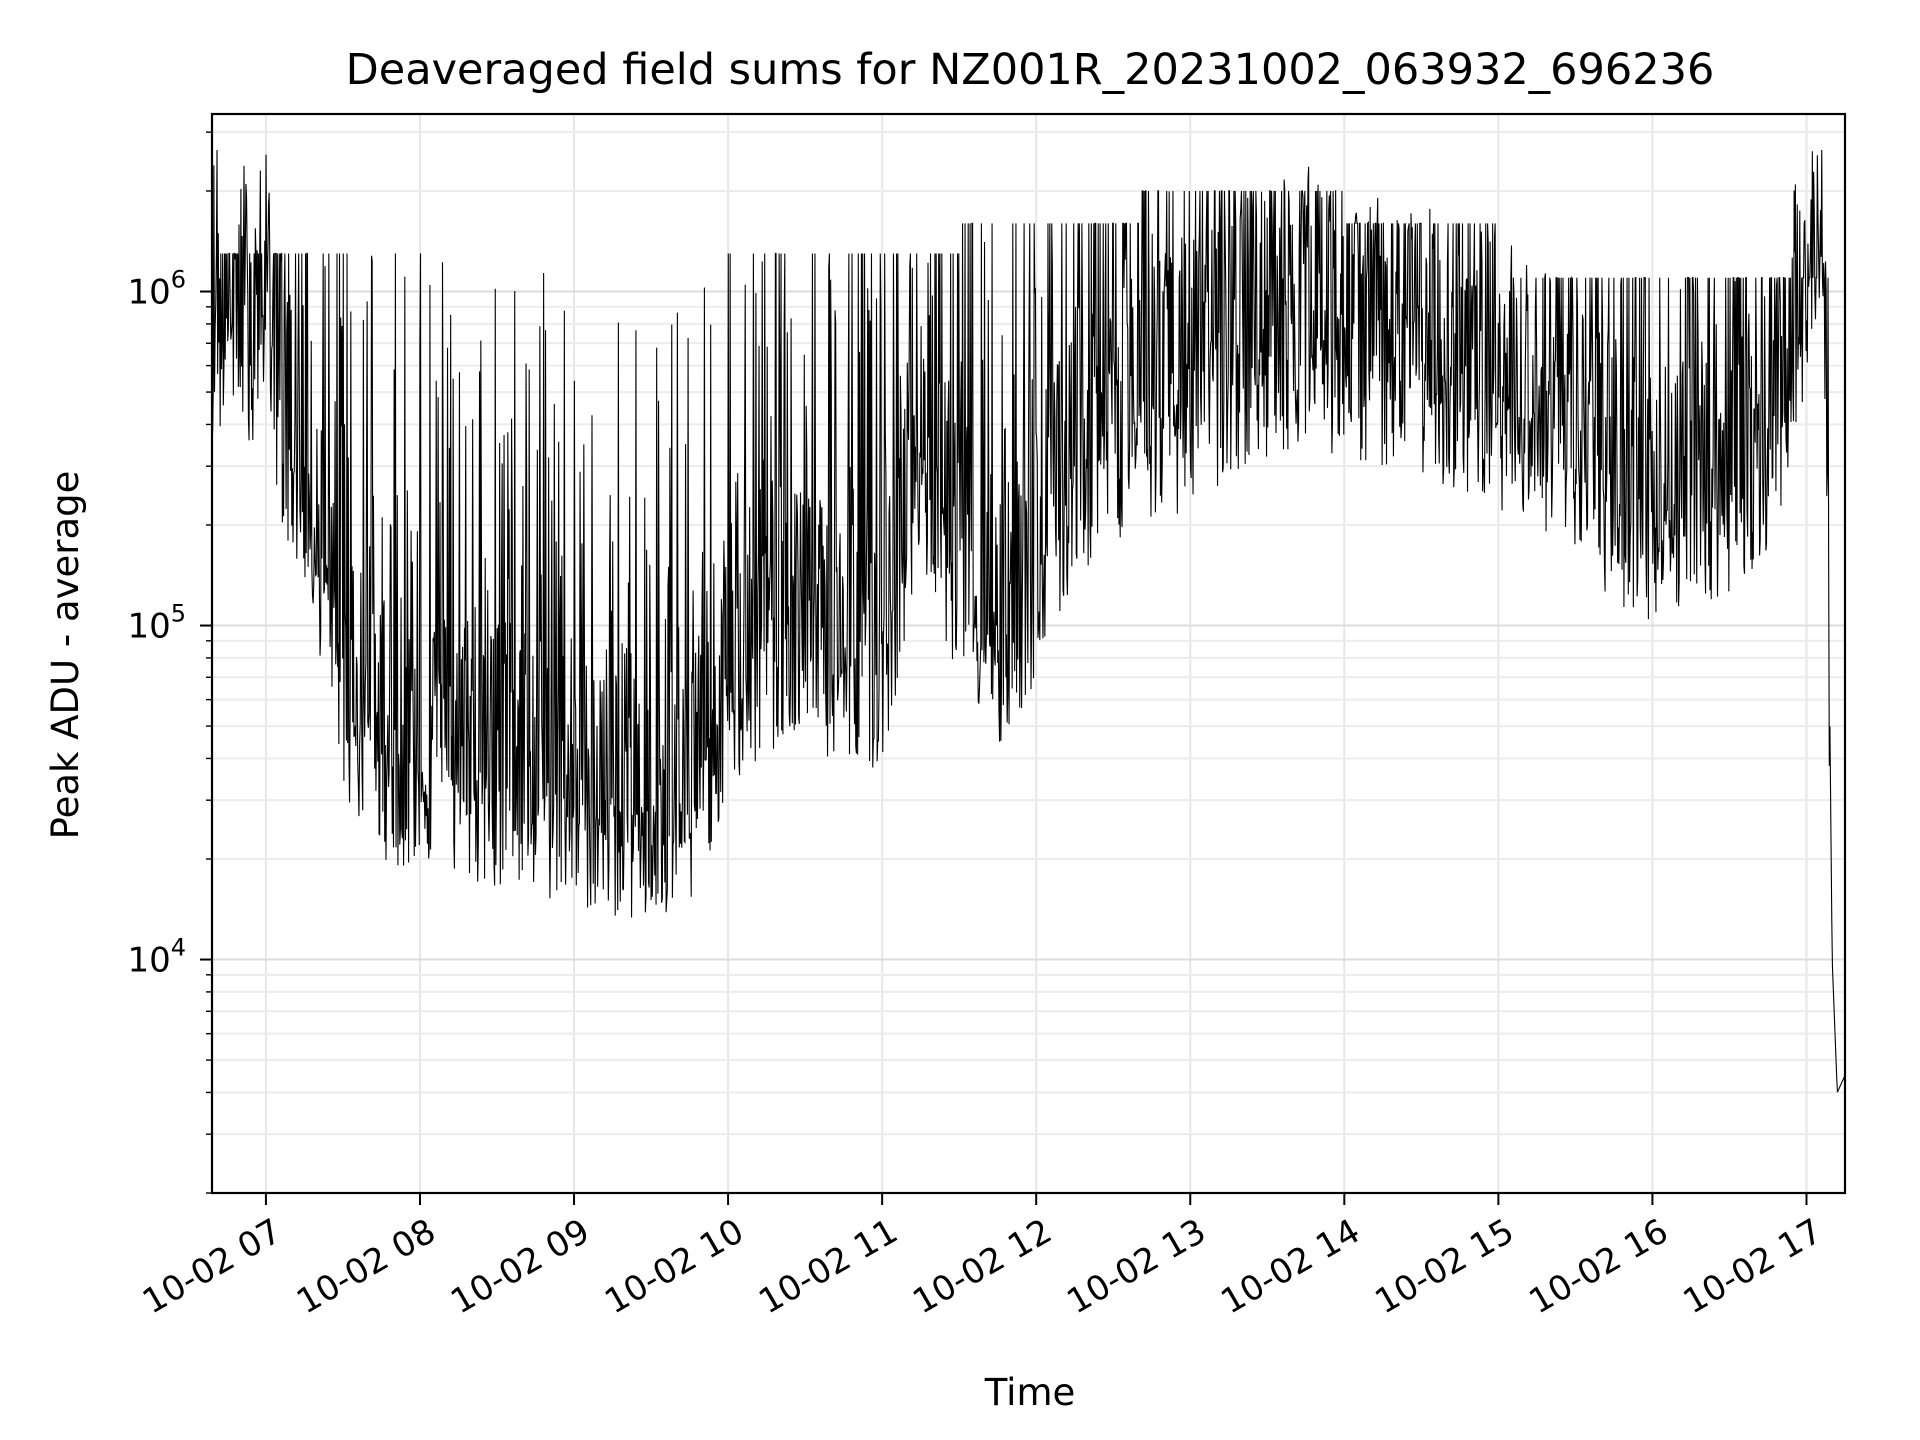 The height and width of the screenshot is (1440, 1920). Describe the element at coordinates (178, 280) in the screenshot. I see `y-tick-exponent: 6` at that location.